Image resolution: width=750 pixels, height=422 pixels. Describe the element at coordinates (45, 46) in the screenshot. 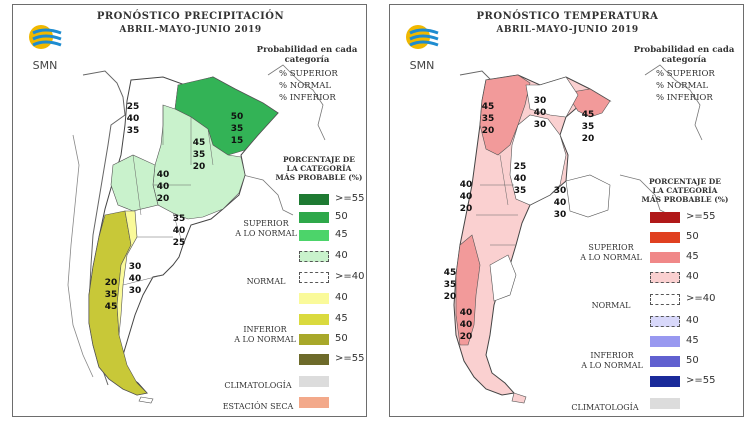

I see `smn-logo: SMN` at that location.